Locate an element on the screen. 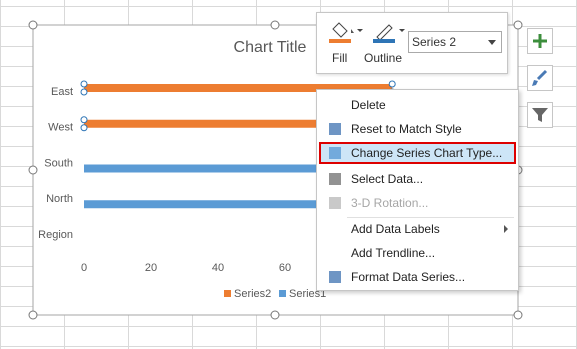 Image resolution: width=577 pixels, height=349 pixels. outline-icon is located at coordinates (389, 33).